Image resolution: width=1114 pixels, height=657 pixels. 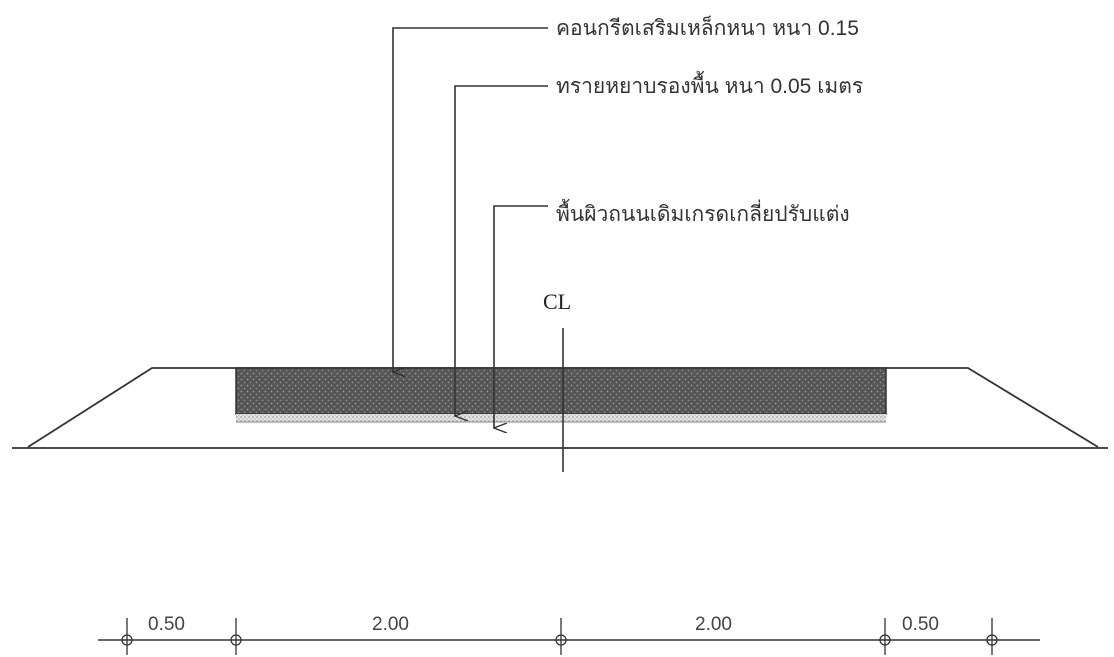 What do you see at coordinates (569, 636) in the screenshot?
I see `dimension-line` at bounding box center [569, 636].